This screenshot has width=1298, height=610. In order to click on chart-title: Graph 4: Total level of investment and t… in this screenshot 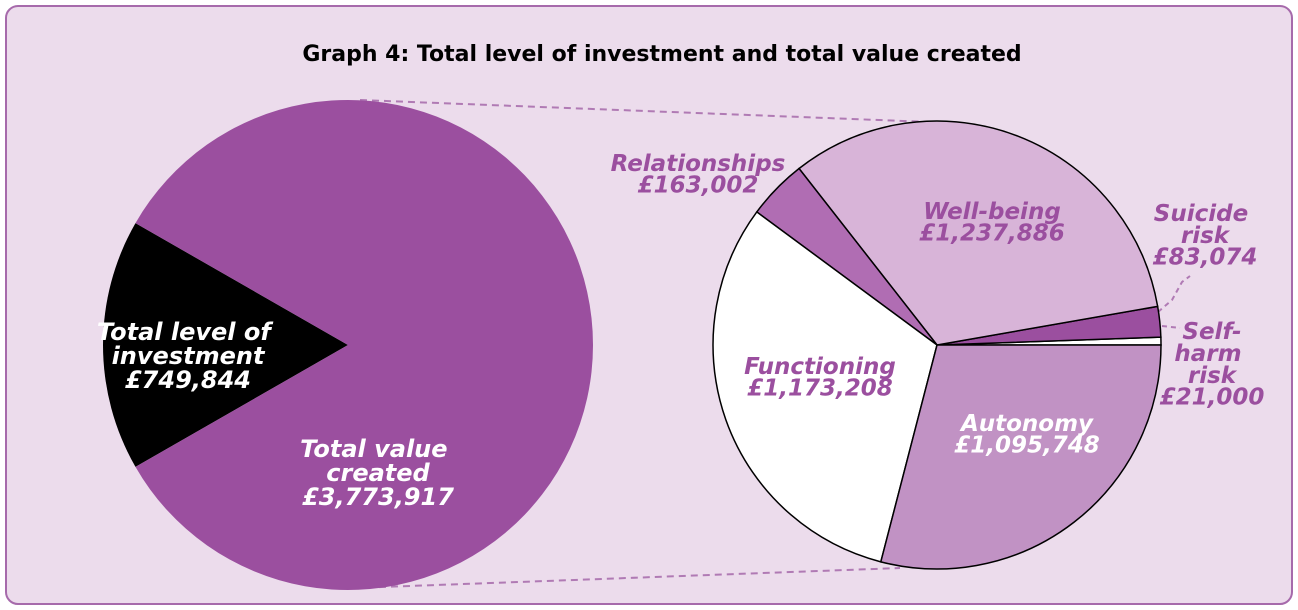, I will do `click(661, 54)`.